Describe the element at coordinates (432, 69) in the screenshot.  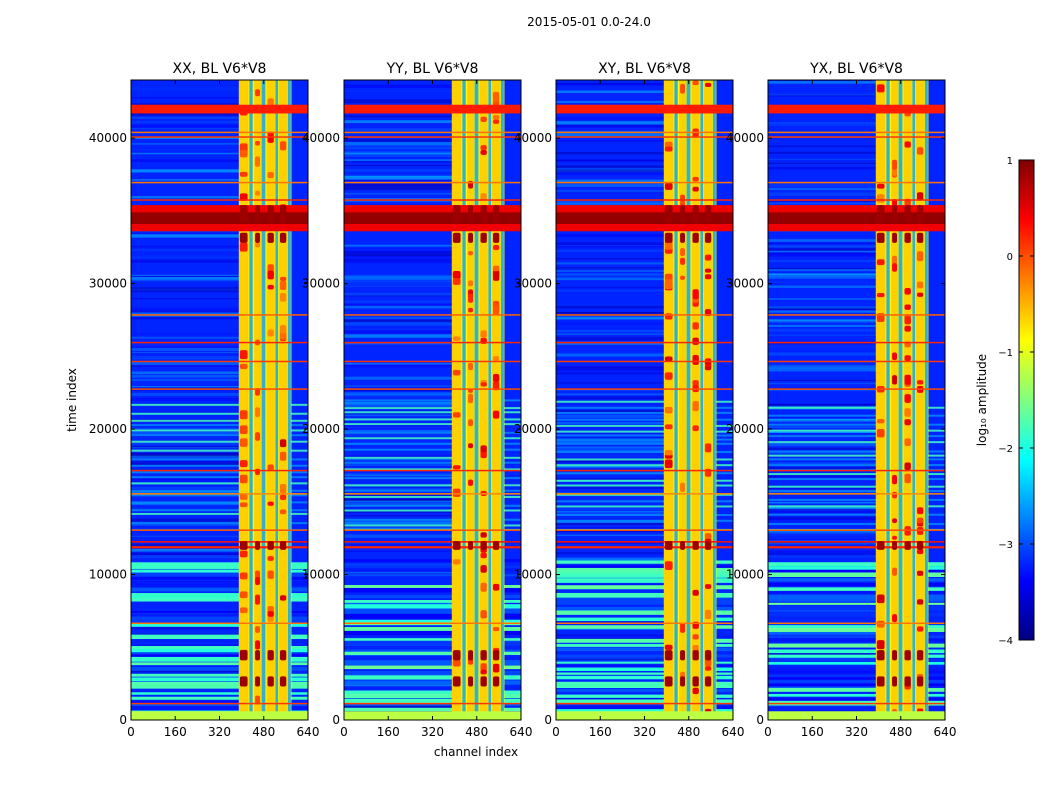
I see `panel-title: YY, BL V6*V8` at that location.